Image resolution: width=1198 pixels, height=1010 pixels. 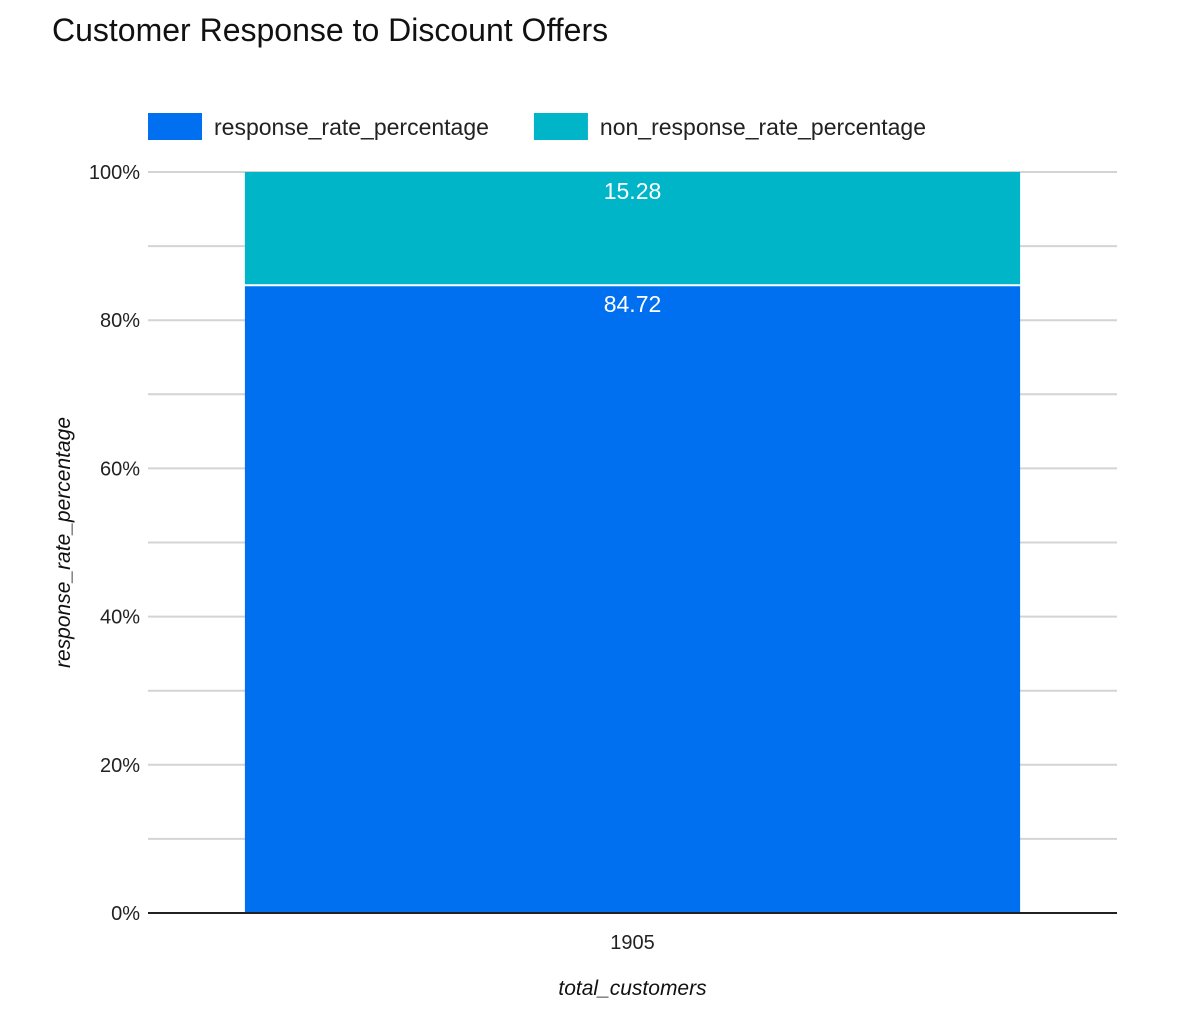 What do you see at coordinates (351, 127) in the screenshot?
I see `legend-label-response_rate_percentage: response_rate_percentage` at bounding box center [351, 127].